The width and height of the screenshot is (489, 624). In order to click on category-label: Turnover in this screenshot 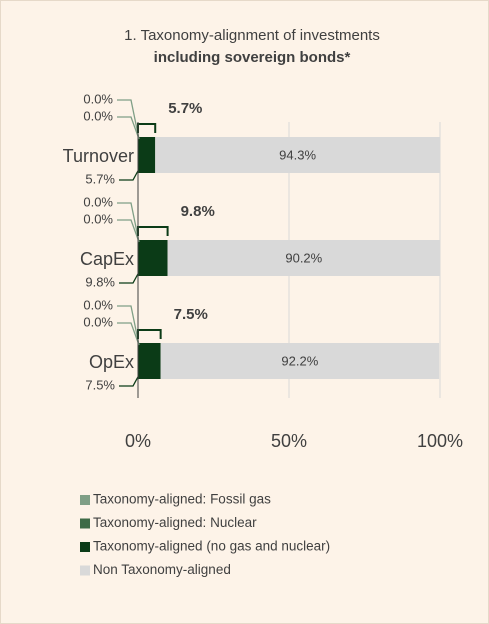, I will do `click(98, 156)`.